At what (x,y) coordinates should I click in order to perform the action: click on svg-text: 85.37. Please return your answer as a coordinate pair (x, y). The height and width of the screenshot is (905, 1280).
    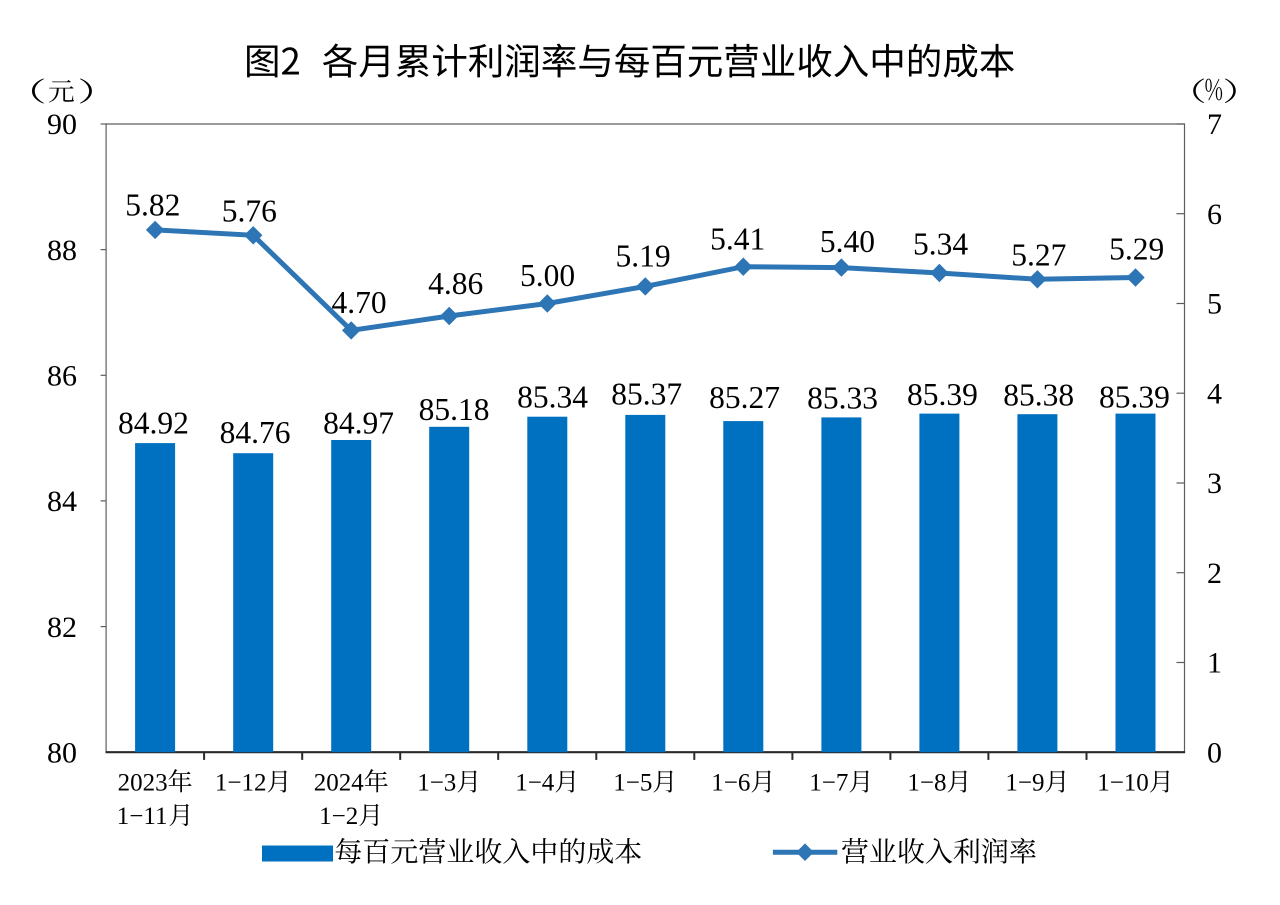
    Looking at the image, I should click on (646, 394).